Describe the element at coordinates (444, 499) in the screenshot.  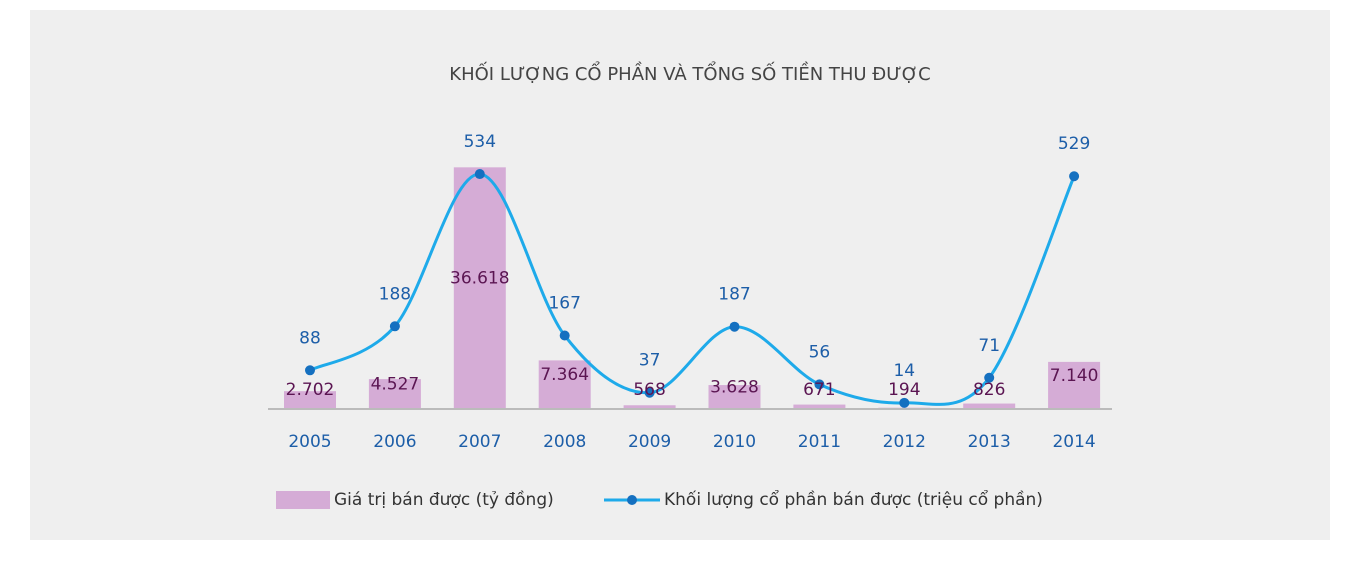
I see `legend-label: Giá trị bán được (tỷ đồng)` at that location.